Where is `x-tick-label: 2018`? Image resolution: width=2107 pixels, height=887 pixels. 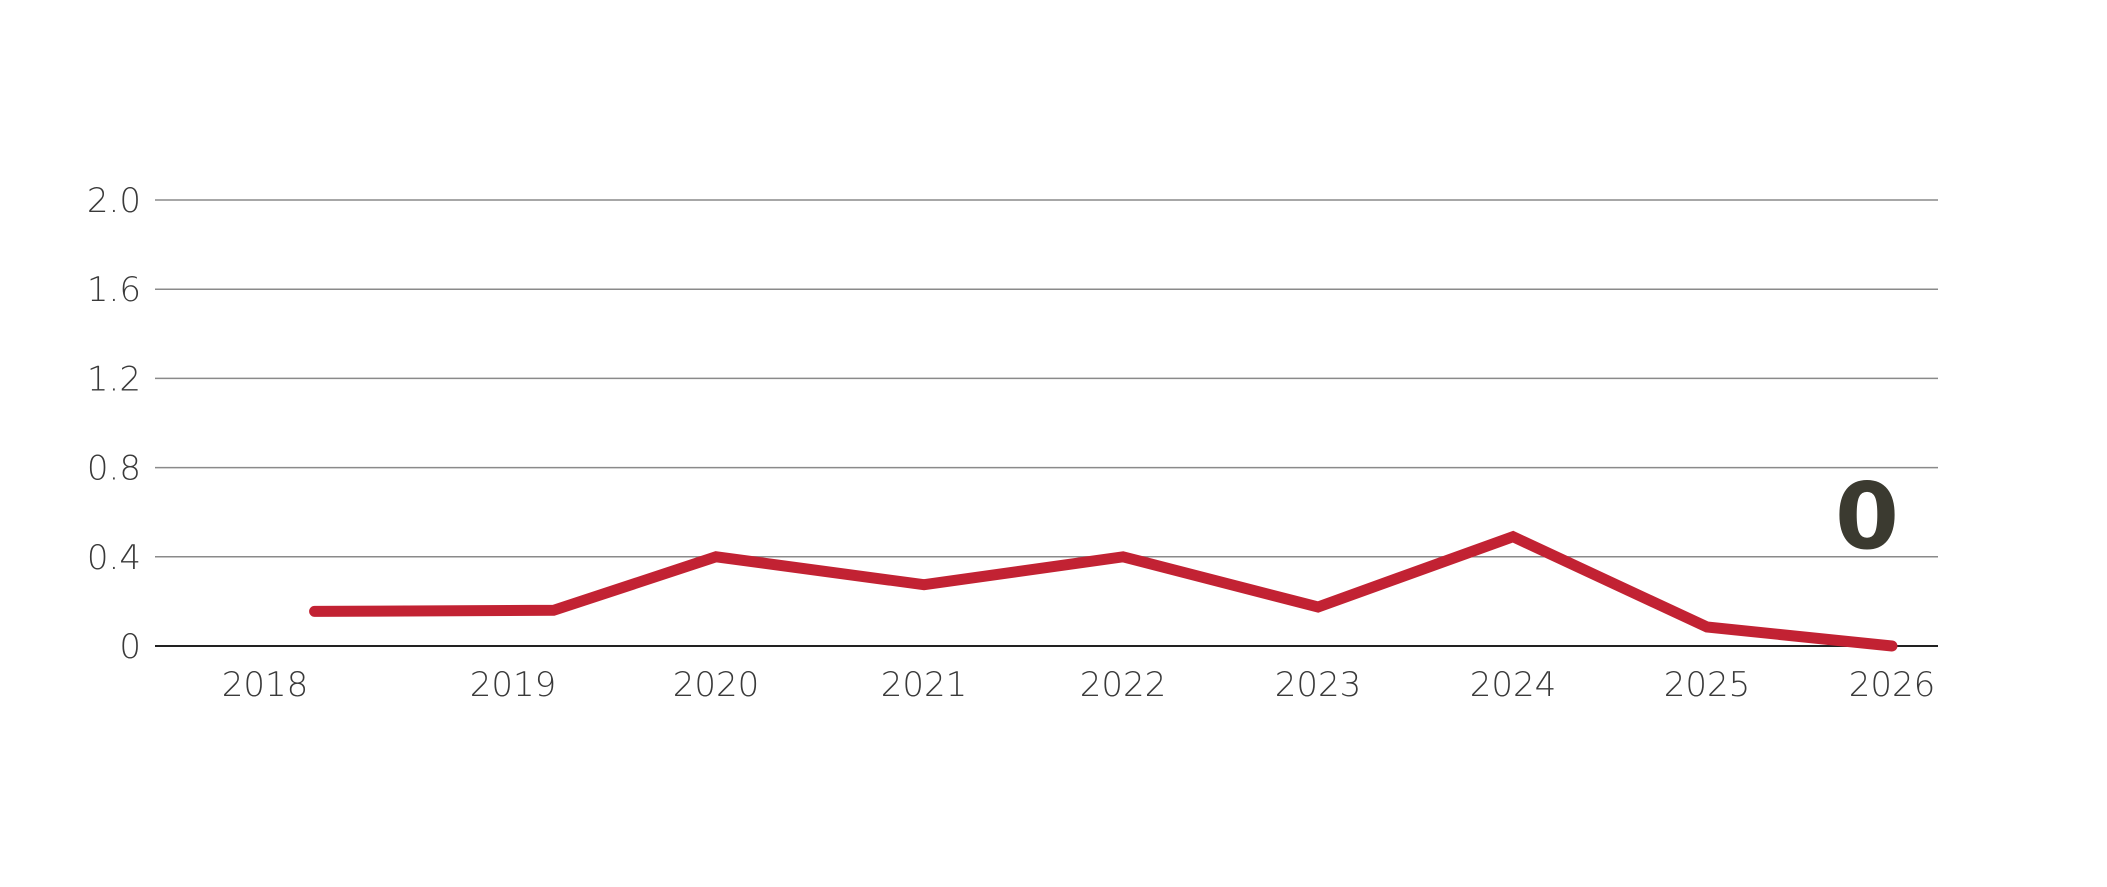 x-tick-label: 2018 is located at coordinates (265, 685).